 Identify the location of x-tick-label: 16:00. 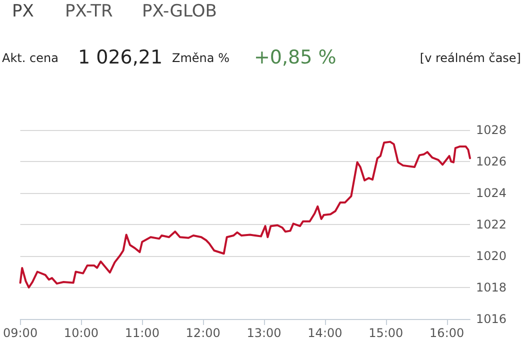
(447, 333).